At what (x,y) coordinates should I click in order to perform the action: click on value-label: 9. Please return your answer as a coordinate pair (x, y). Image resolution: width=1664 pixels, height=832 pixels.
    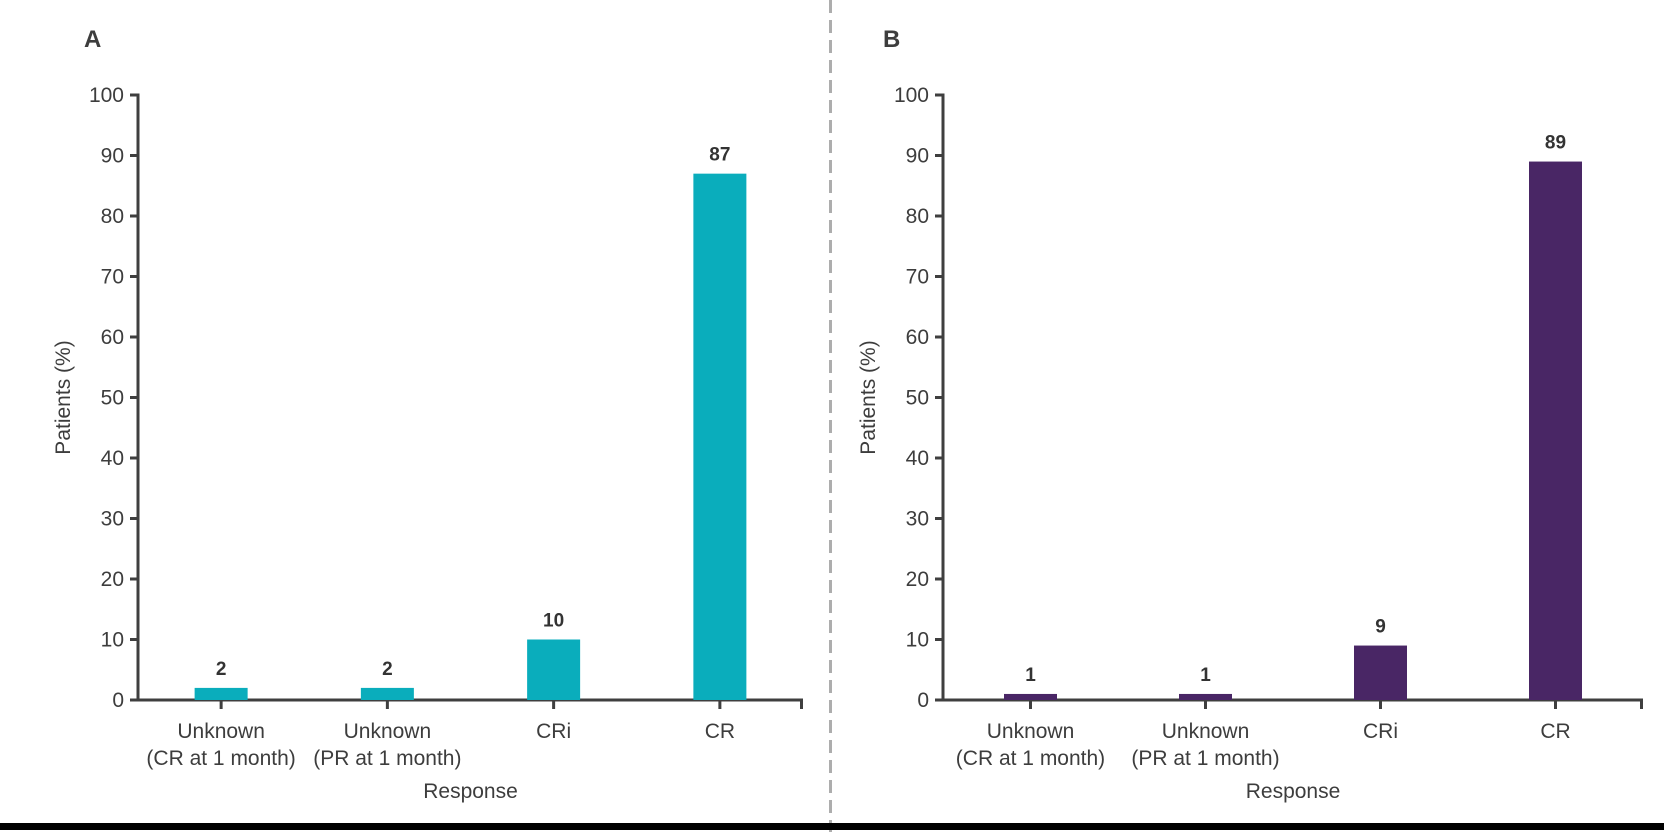
    Looking at the image, I should click on (1380, 627).